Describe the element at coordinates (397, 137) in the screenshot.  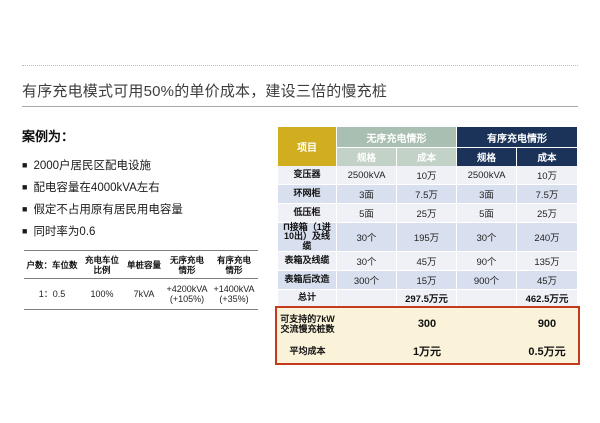
I see `unordered-group-header: 无序充电情形` at that location.